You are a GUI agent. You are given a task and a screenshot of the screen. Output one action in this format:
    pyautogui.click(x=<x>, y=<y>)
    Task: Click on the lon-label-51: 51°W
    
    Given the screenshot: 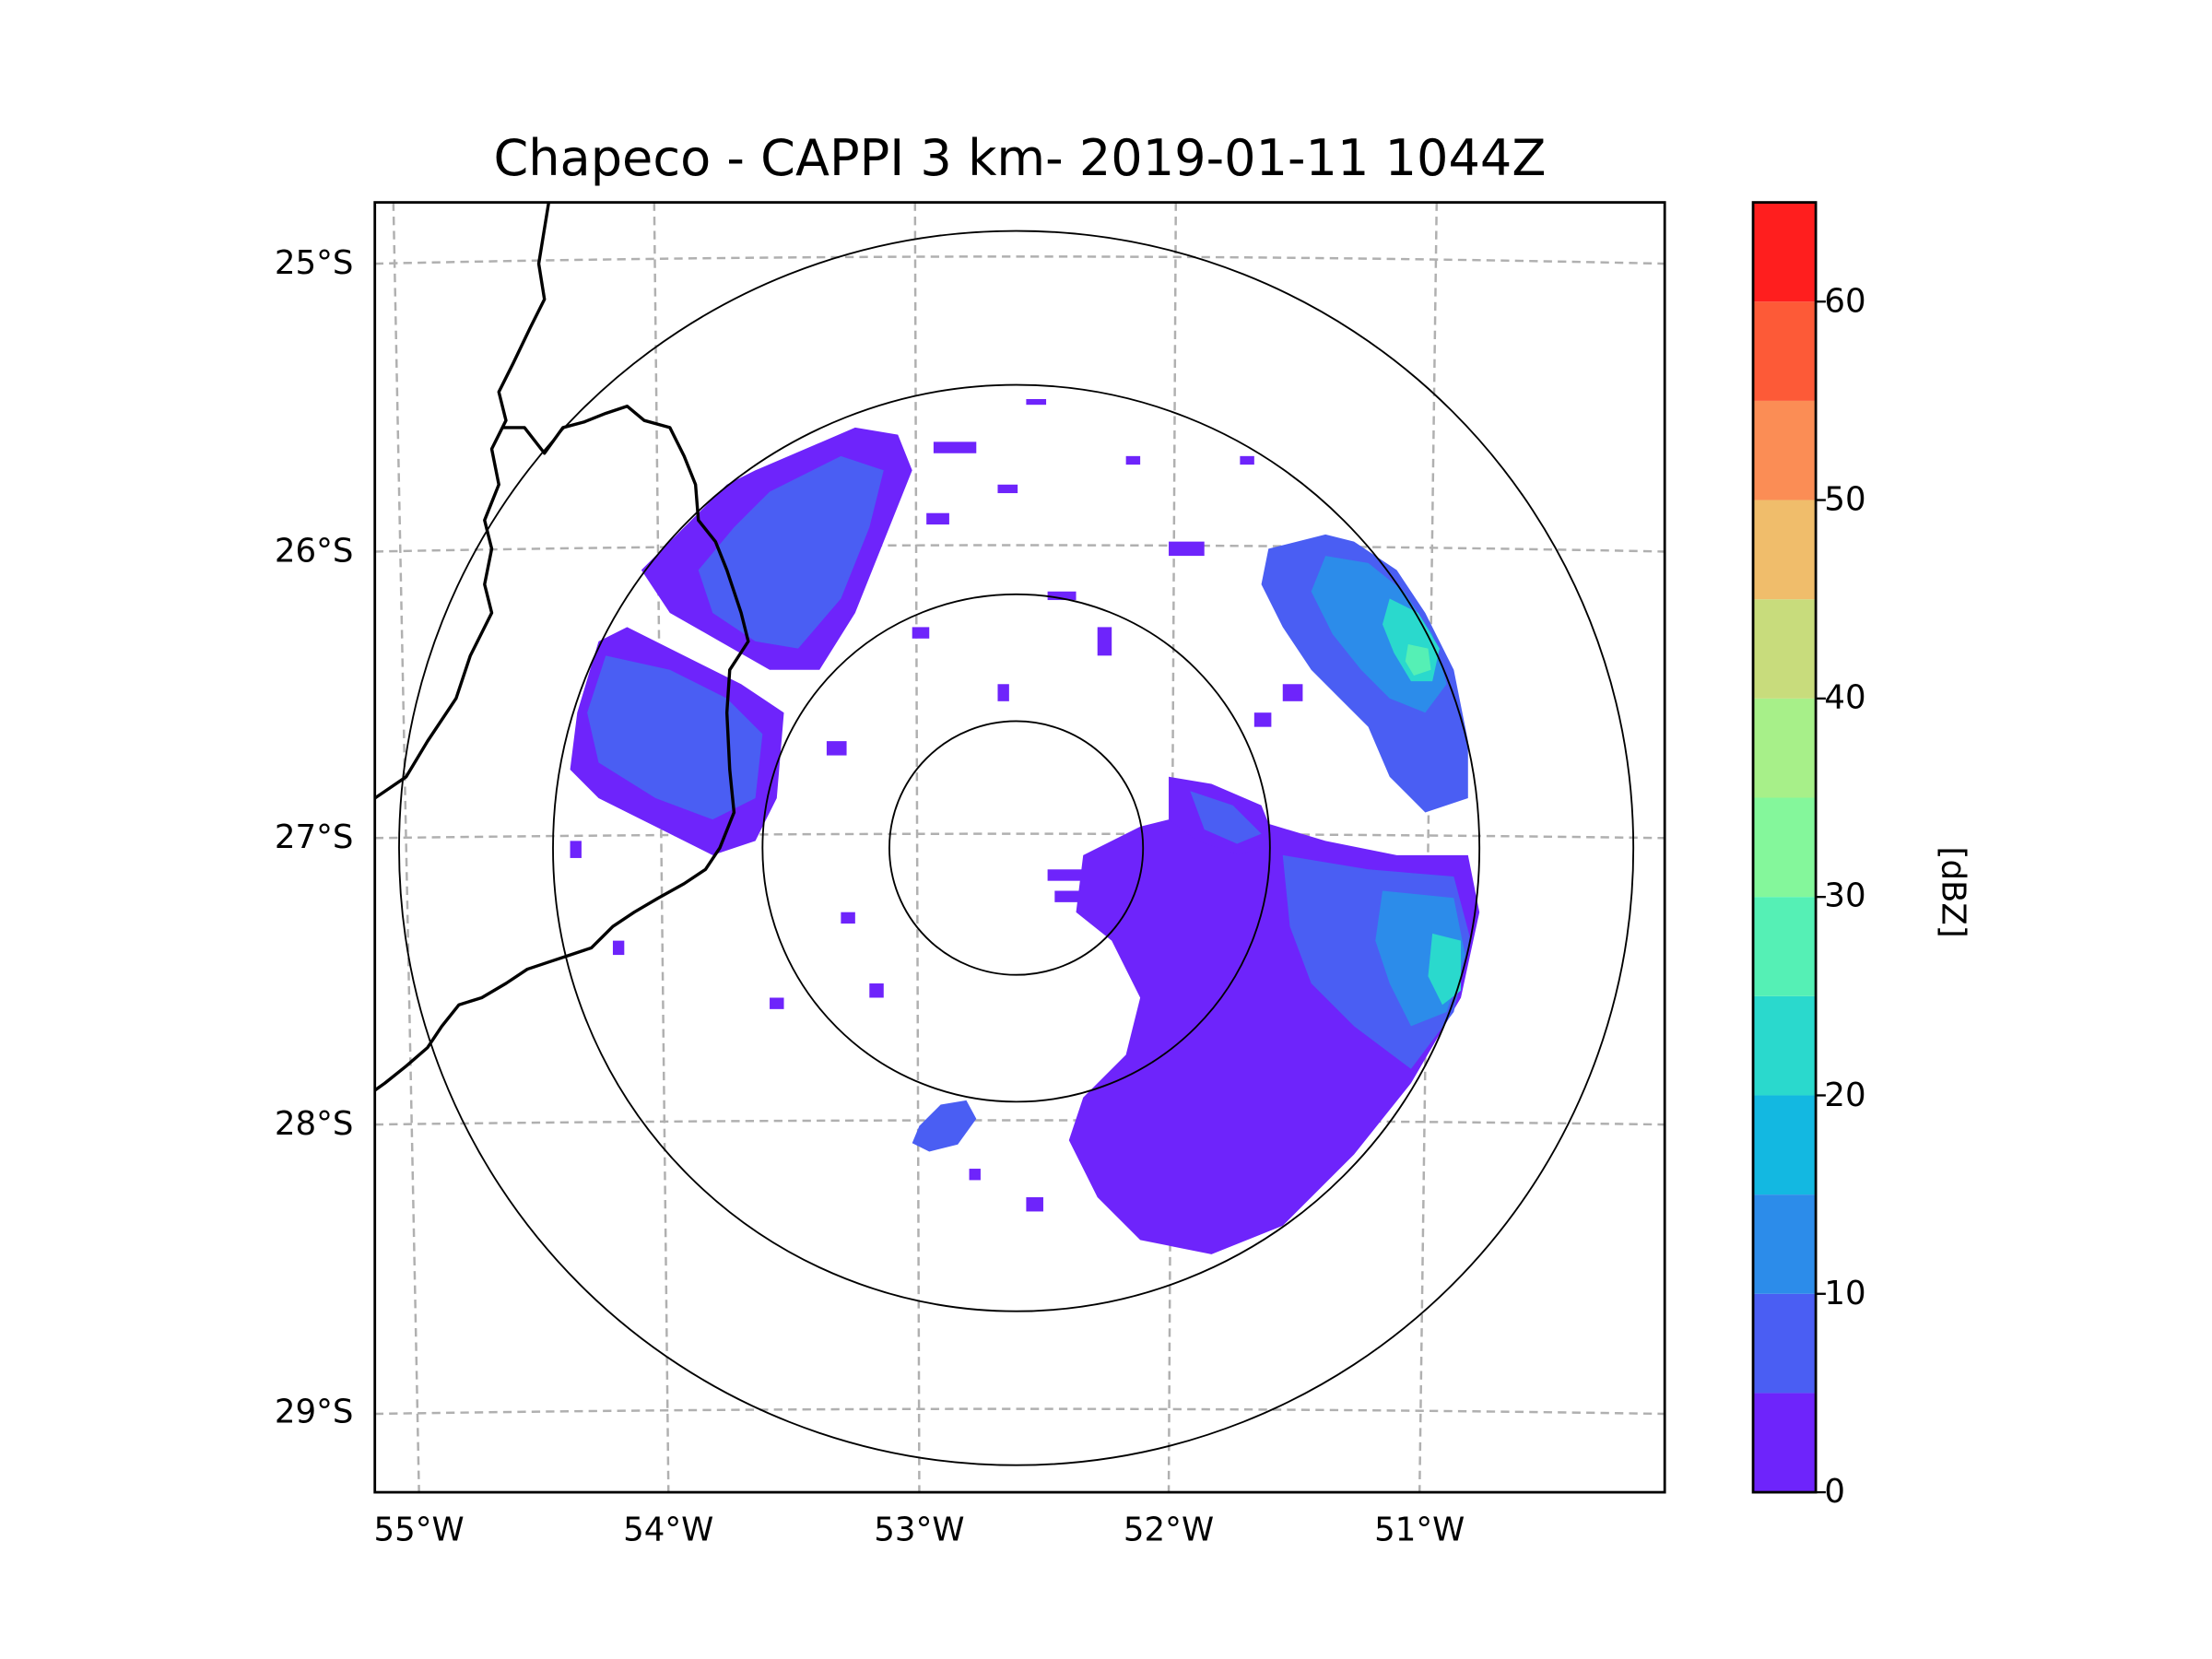 What is the action you would take?
    pyautogui.click(x=1419, y=1530)
    